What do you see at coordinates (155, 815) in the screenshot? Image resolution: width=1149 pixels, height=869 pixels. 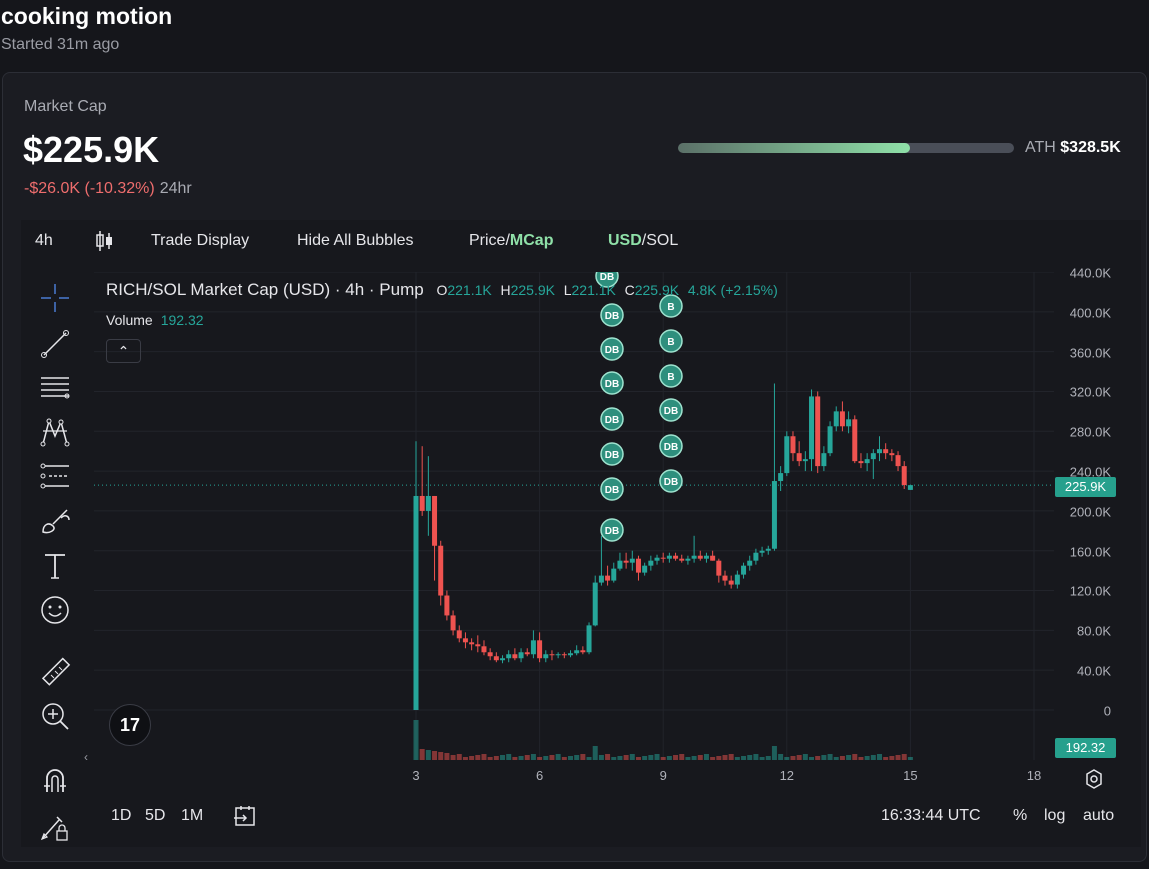 I see `range-5d-button: 5D` at bounding box center [155, 815].